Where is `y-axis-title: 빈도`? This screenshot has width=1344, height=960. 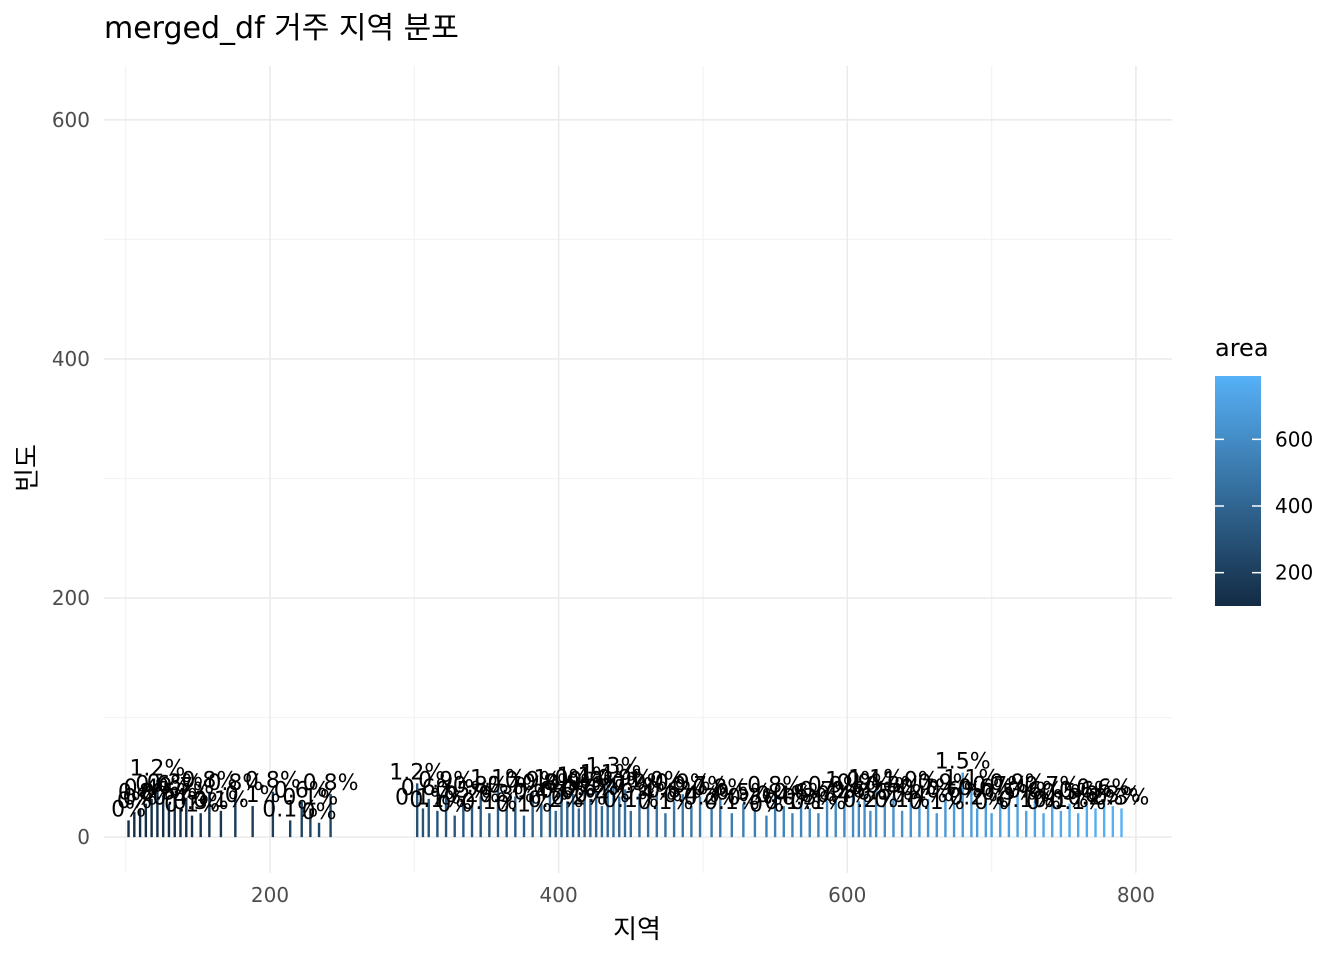 y-axis-title: 빈도 is located at coordinates (28, 468).